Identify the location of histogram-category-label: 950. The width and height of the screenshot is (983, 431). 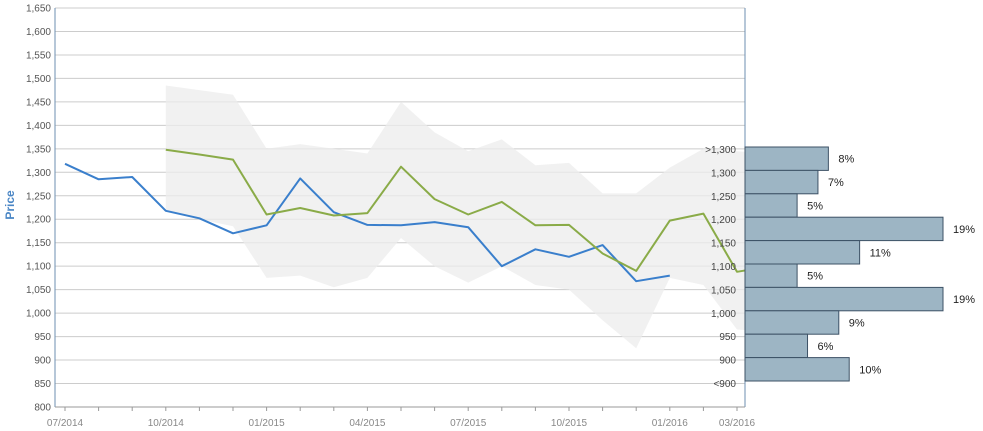
(727, 337).